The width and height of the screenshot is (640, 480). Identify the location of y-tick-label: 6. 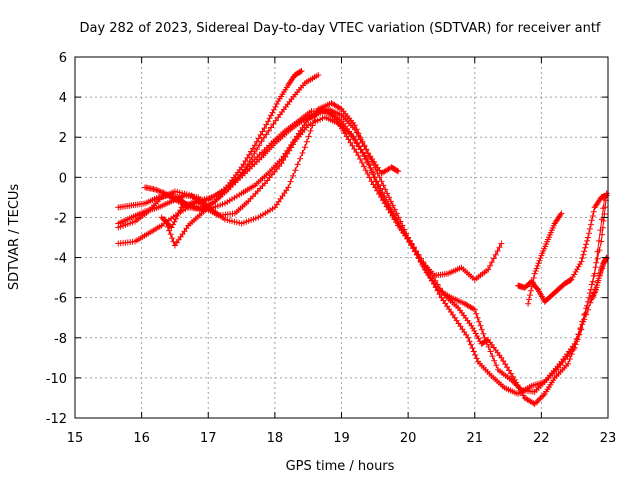
(63, 58).